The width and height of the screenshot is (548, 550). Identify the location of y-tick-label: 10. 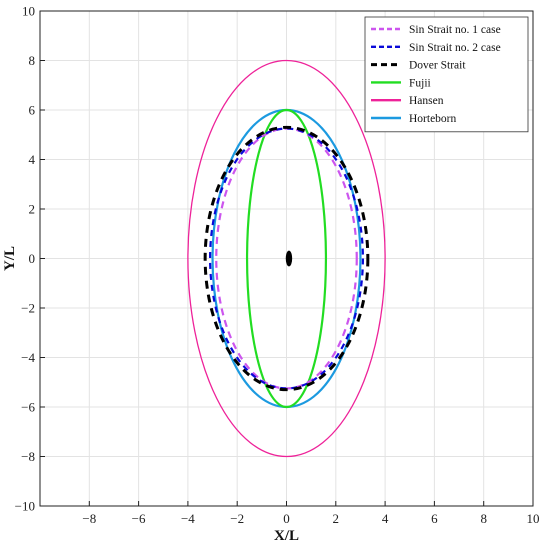
(28, 11).